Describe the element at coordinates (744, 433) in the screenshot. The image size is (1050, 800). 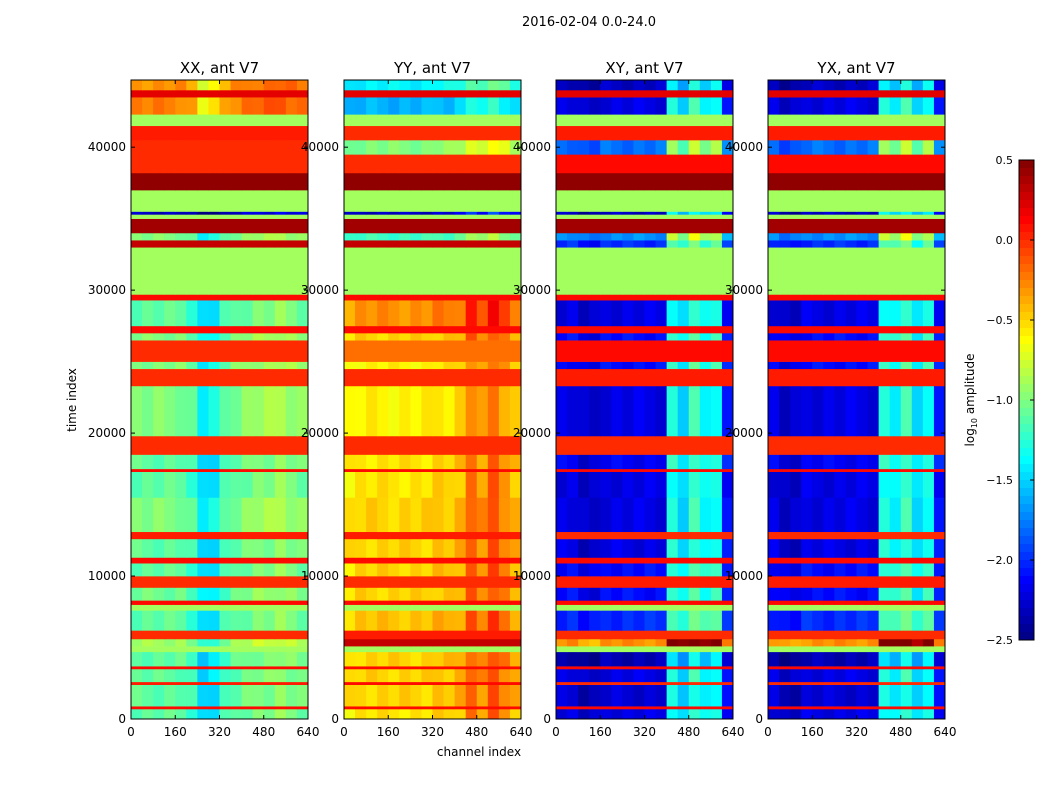
I see `y-tick-label: 20000` at that location.